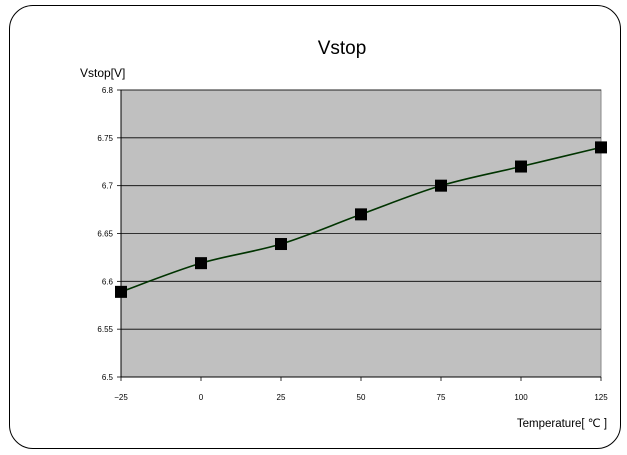 The image size is (627, 455). I want to click on y-tick-label: 6.8, so click(108, 90).